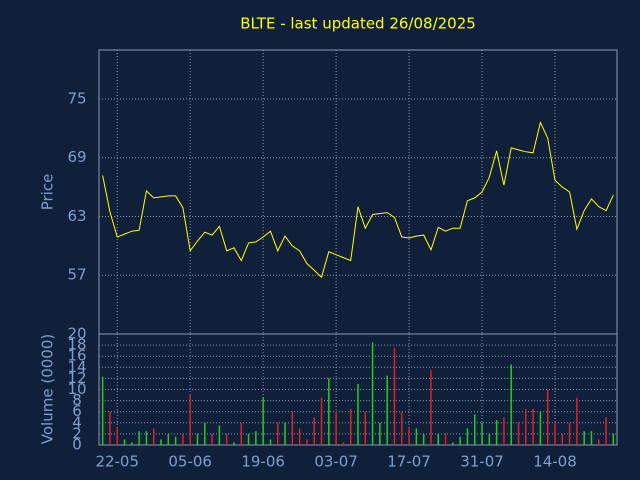 The width and height of the screenshot is (640, 480). I want to click on y-tick-label: 12, so click(76, 378).